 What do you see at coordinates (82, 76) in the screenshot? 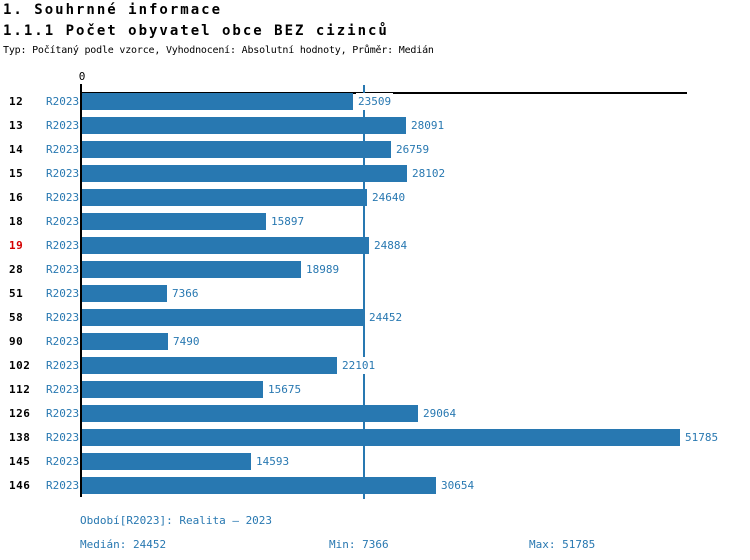
I see `axis-zero-label: 0` at bounding box center [82, 76].